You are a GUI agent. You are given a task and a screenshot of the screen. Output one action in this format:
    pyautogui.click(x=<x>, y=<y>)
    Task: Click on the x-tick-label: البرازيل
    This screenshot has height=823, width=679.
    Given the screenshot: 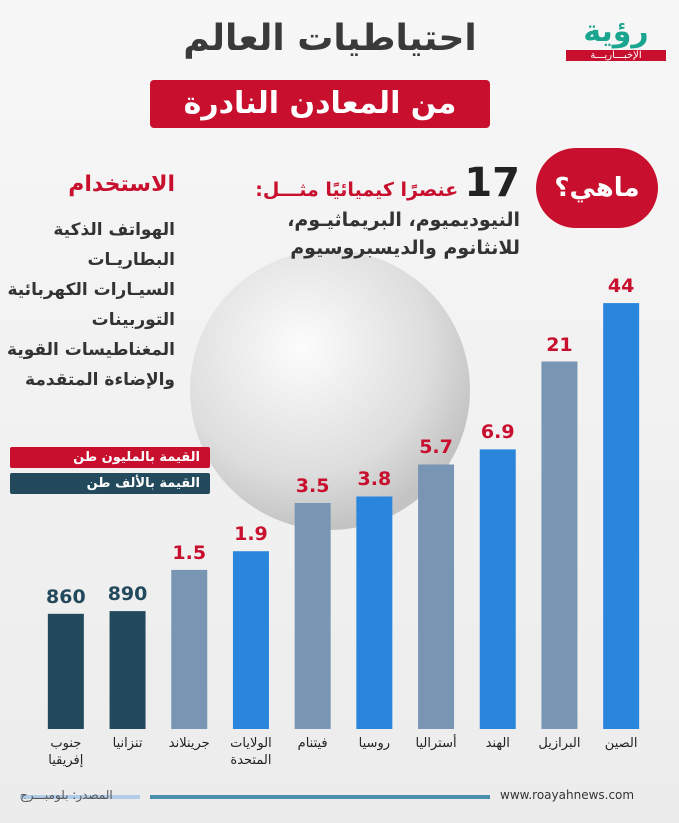 What is the action you would take?
    pyautogui.click(x=559, y=743)
    